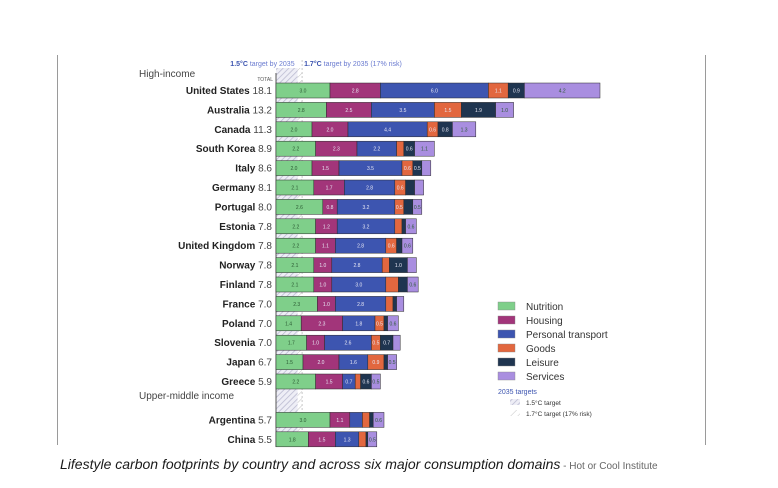 Image resolution: width=778 pixels, height=488 pixels. Describe the element at coordinates (562, 92) in the screenshot. I see `segment-value-label: 4.2` at that location.